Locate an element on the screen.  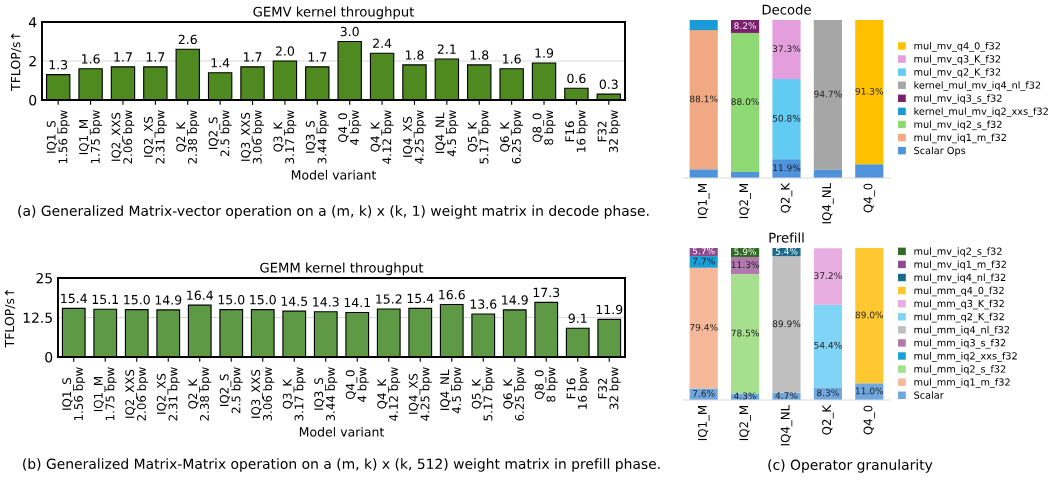
legend-label: mul_mv_iq1_m_f32 is located at coordinates (960, 138).